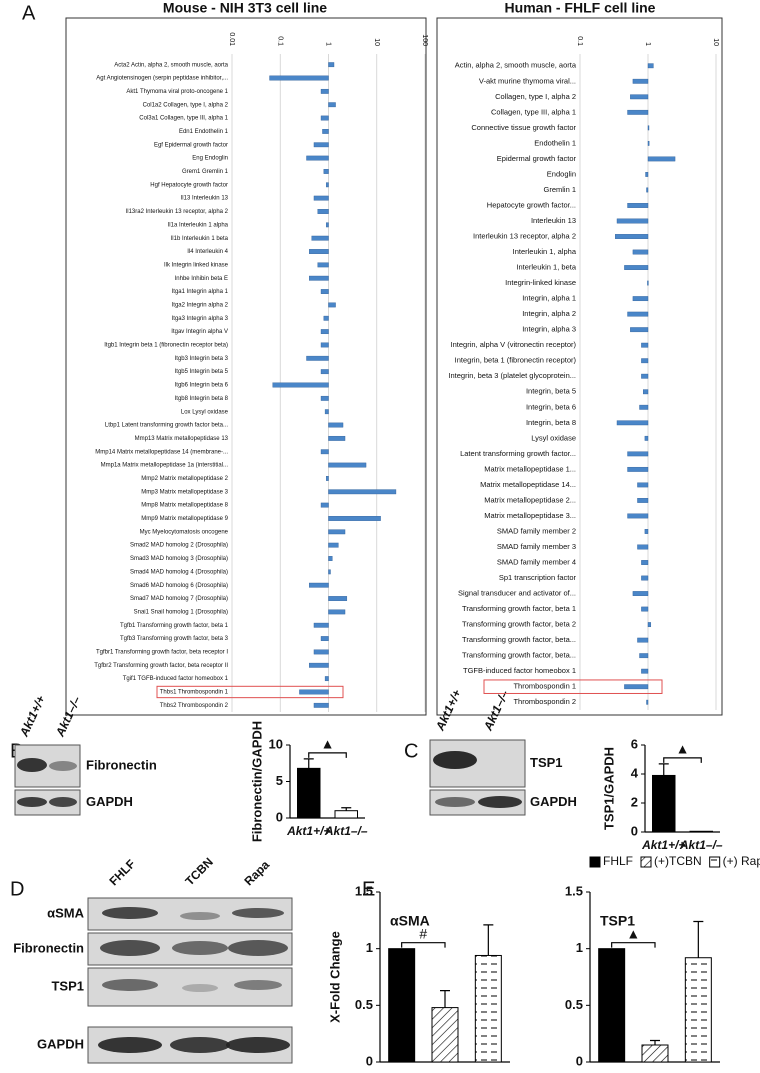  What do you see at coordinates (516, 65) in the screenshot?
I see `category-label: Actin, alpha 2, smooth muscle, aorta` at bounding box center [516, 65].